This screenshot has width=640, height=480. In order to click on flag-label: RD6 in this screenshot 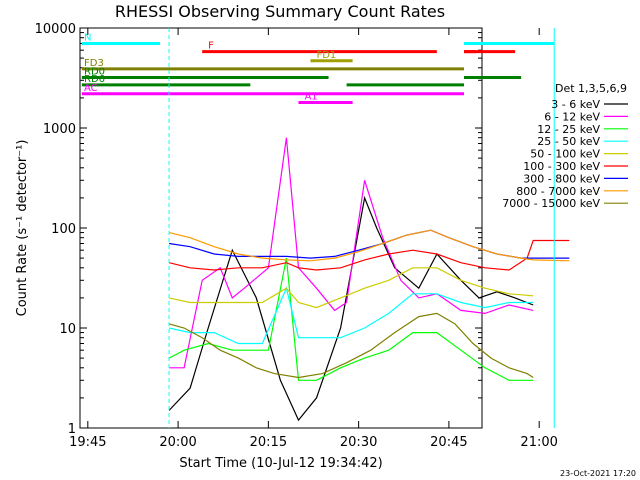, I will do `click(94, 79)`.